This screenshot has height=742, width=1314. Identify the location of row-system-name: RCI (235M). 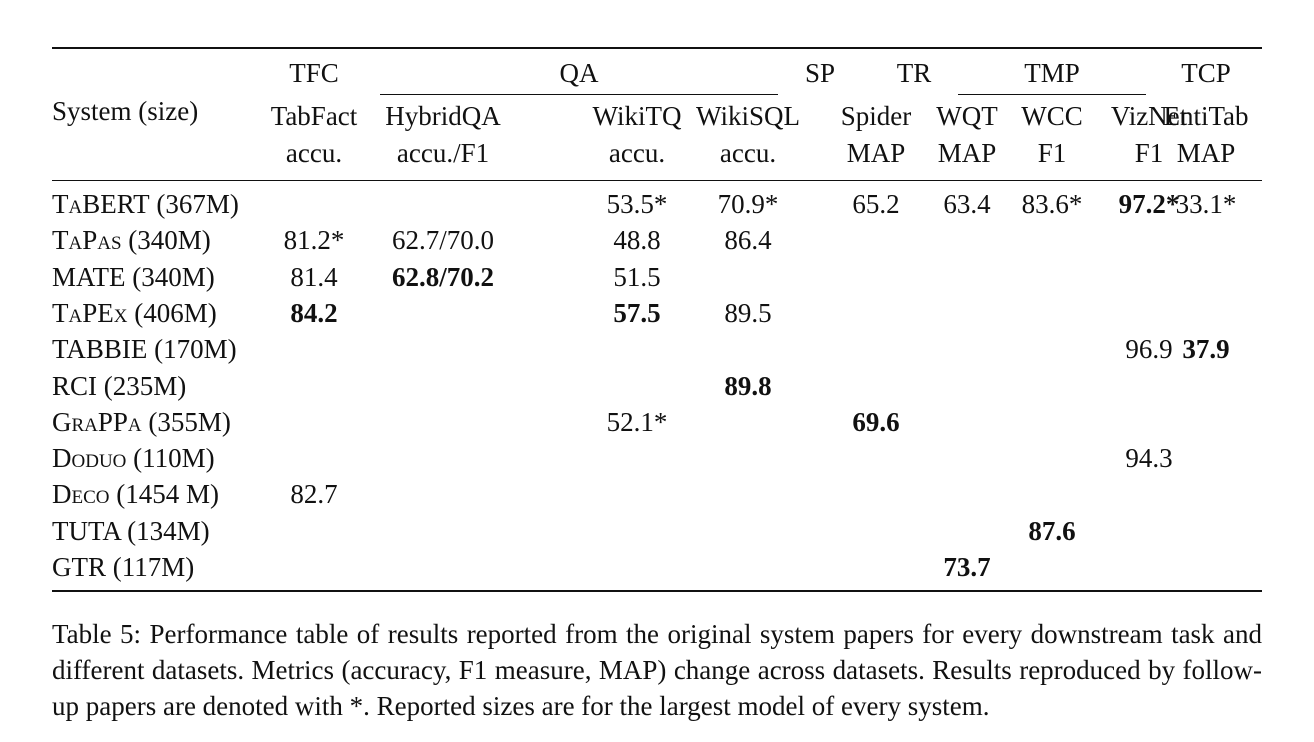
(119, 386).